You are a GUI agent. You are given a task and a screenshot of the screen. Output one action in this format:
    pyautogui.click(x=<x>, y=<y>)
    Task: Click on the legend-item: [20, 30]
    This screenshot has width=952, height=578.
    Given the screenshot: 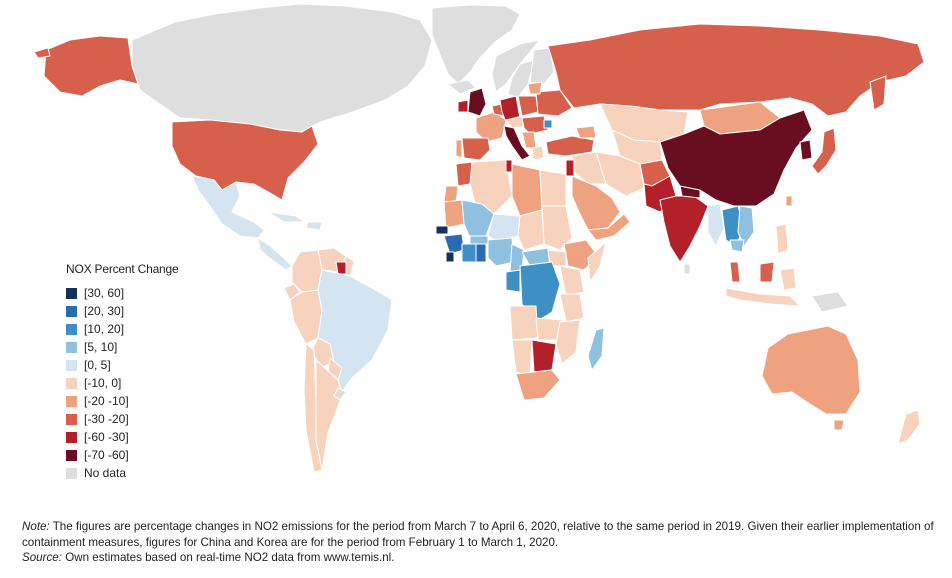 What is the action you would take?
    pyautogui.click(x=122, y=311)
    